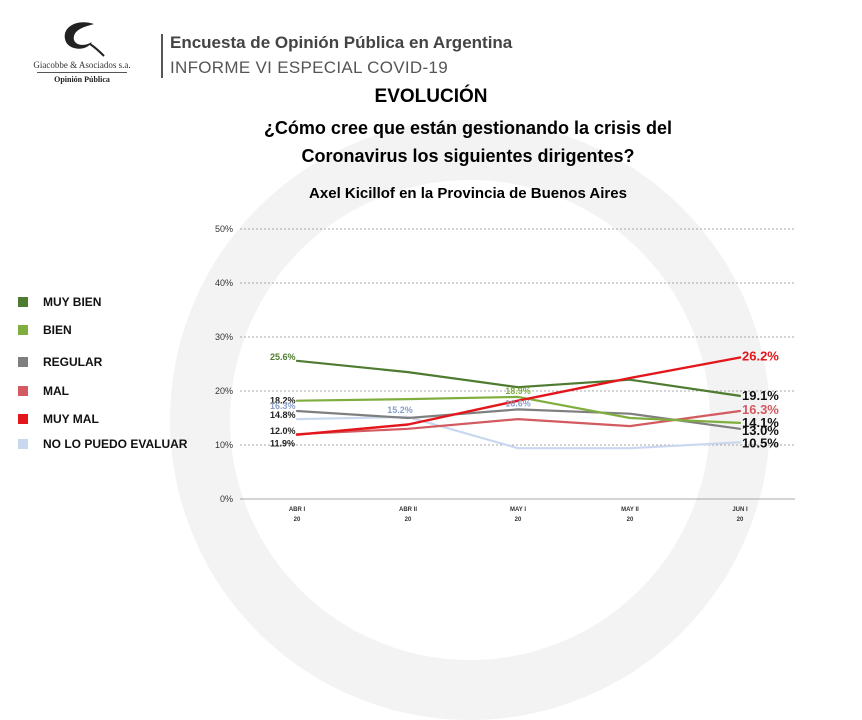 This screenshot has width=862, height=720. What do you see at coordinates (82, 79) in the screenshot?
I see `company-subtitle: Opinión Pública` at bounding box center [82, 79].